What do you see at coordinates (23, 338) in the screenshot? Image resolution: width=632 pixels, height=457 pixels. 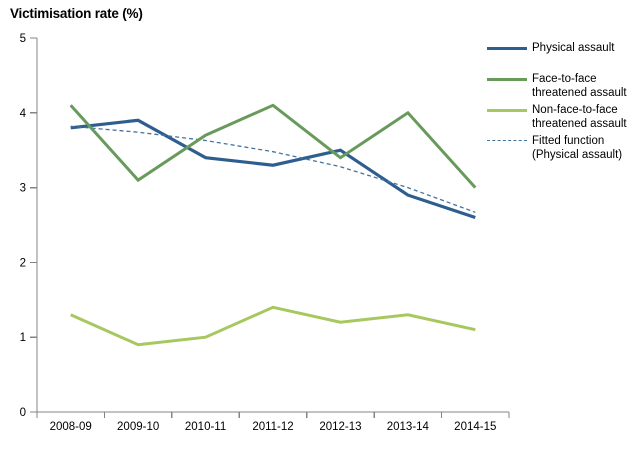 I see `y-axis-tick-label: 1` at bounding box center [23, 338].